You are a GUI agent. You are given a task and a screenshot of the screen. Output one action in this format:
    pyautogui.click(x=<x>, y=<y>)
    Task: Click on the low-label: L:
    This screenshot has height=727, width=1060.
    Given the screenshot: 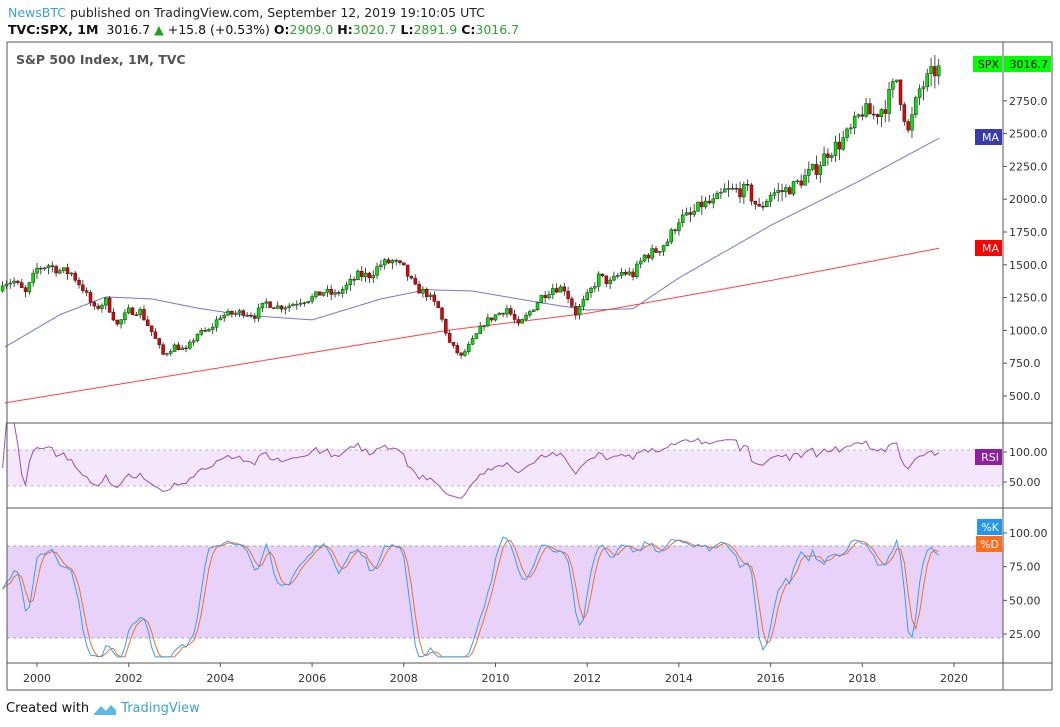 What is the action you would take?
    pyautogui.click(x=407, y=29)
    